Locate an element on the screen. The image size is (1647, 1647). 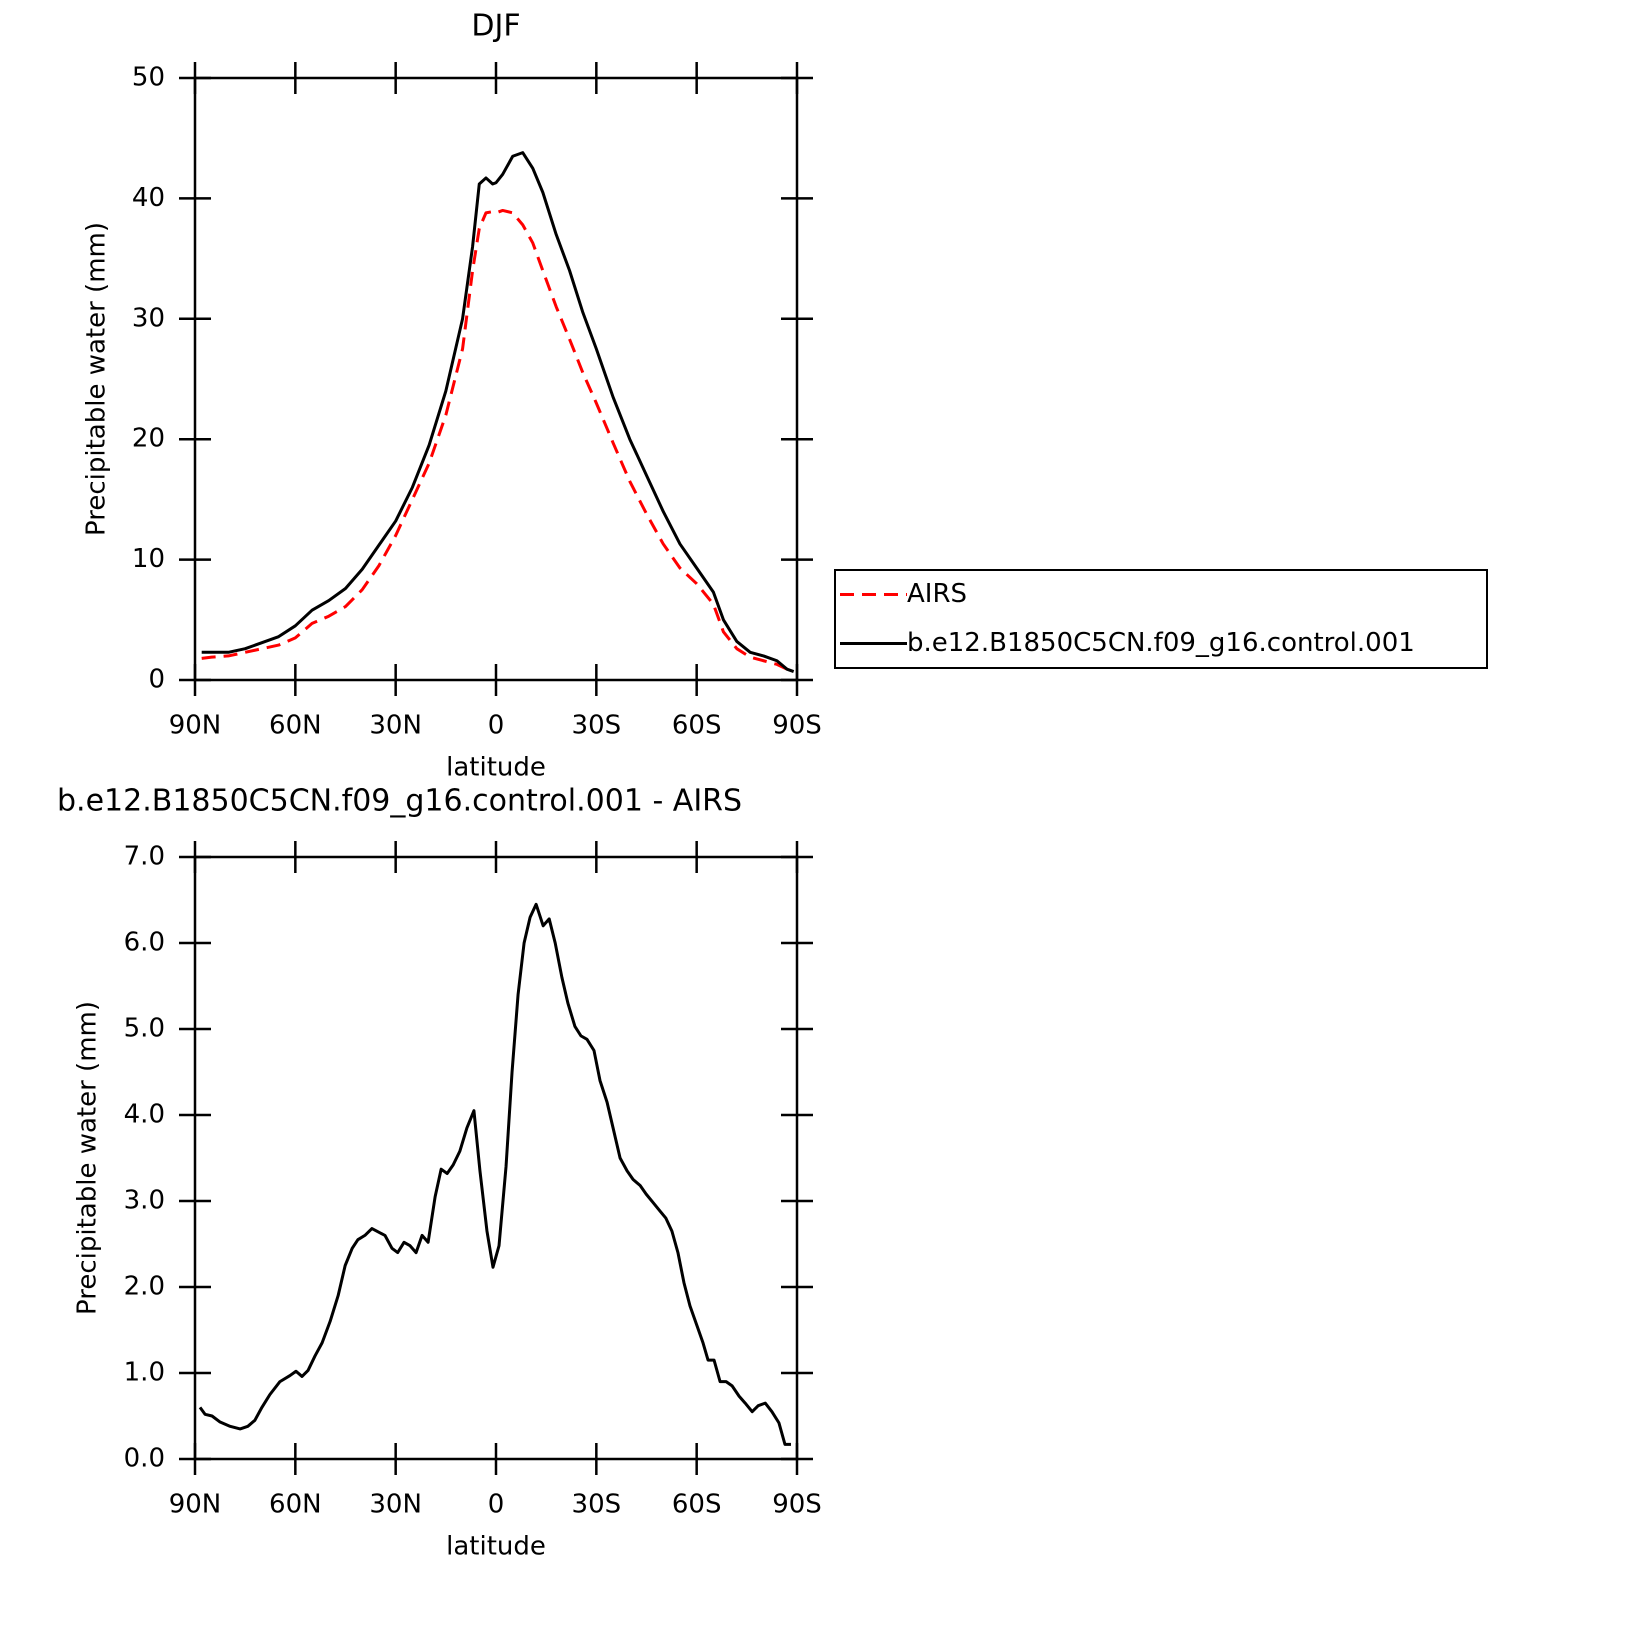
y-tick-label: 0 is located at coordinates (156, 680).